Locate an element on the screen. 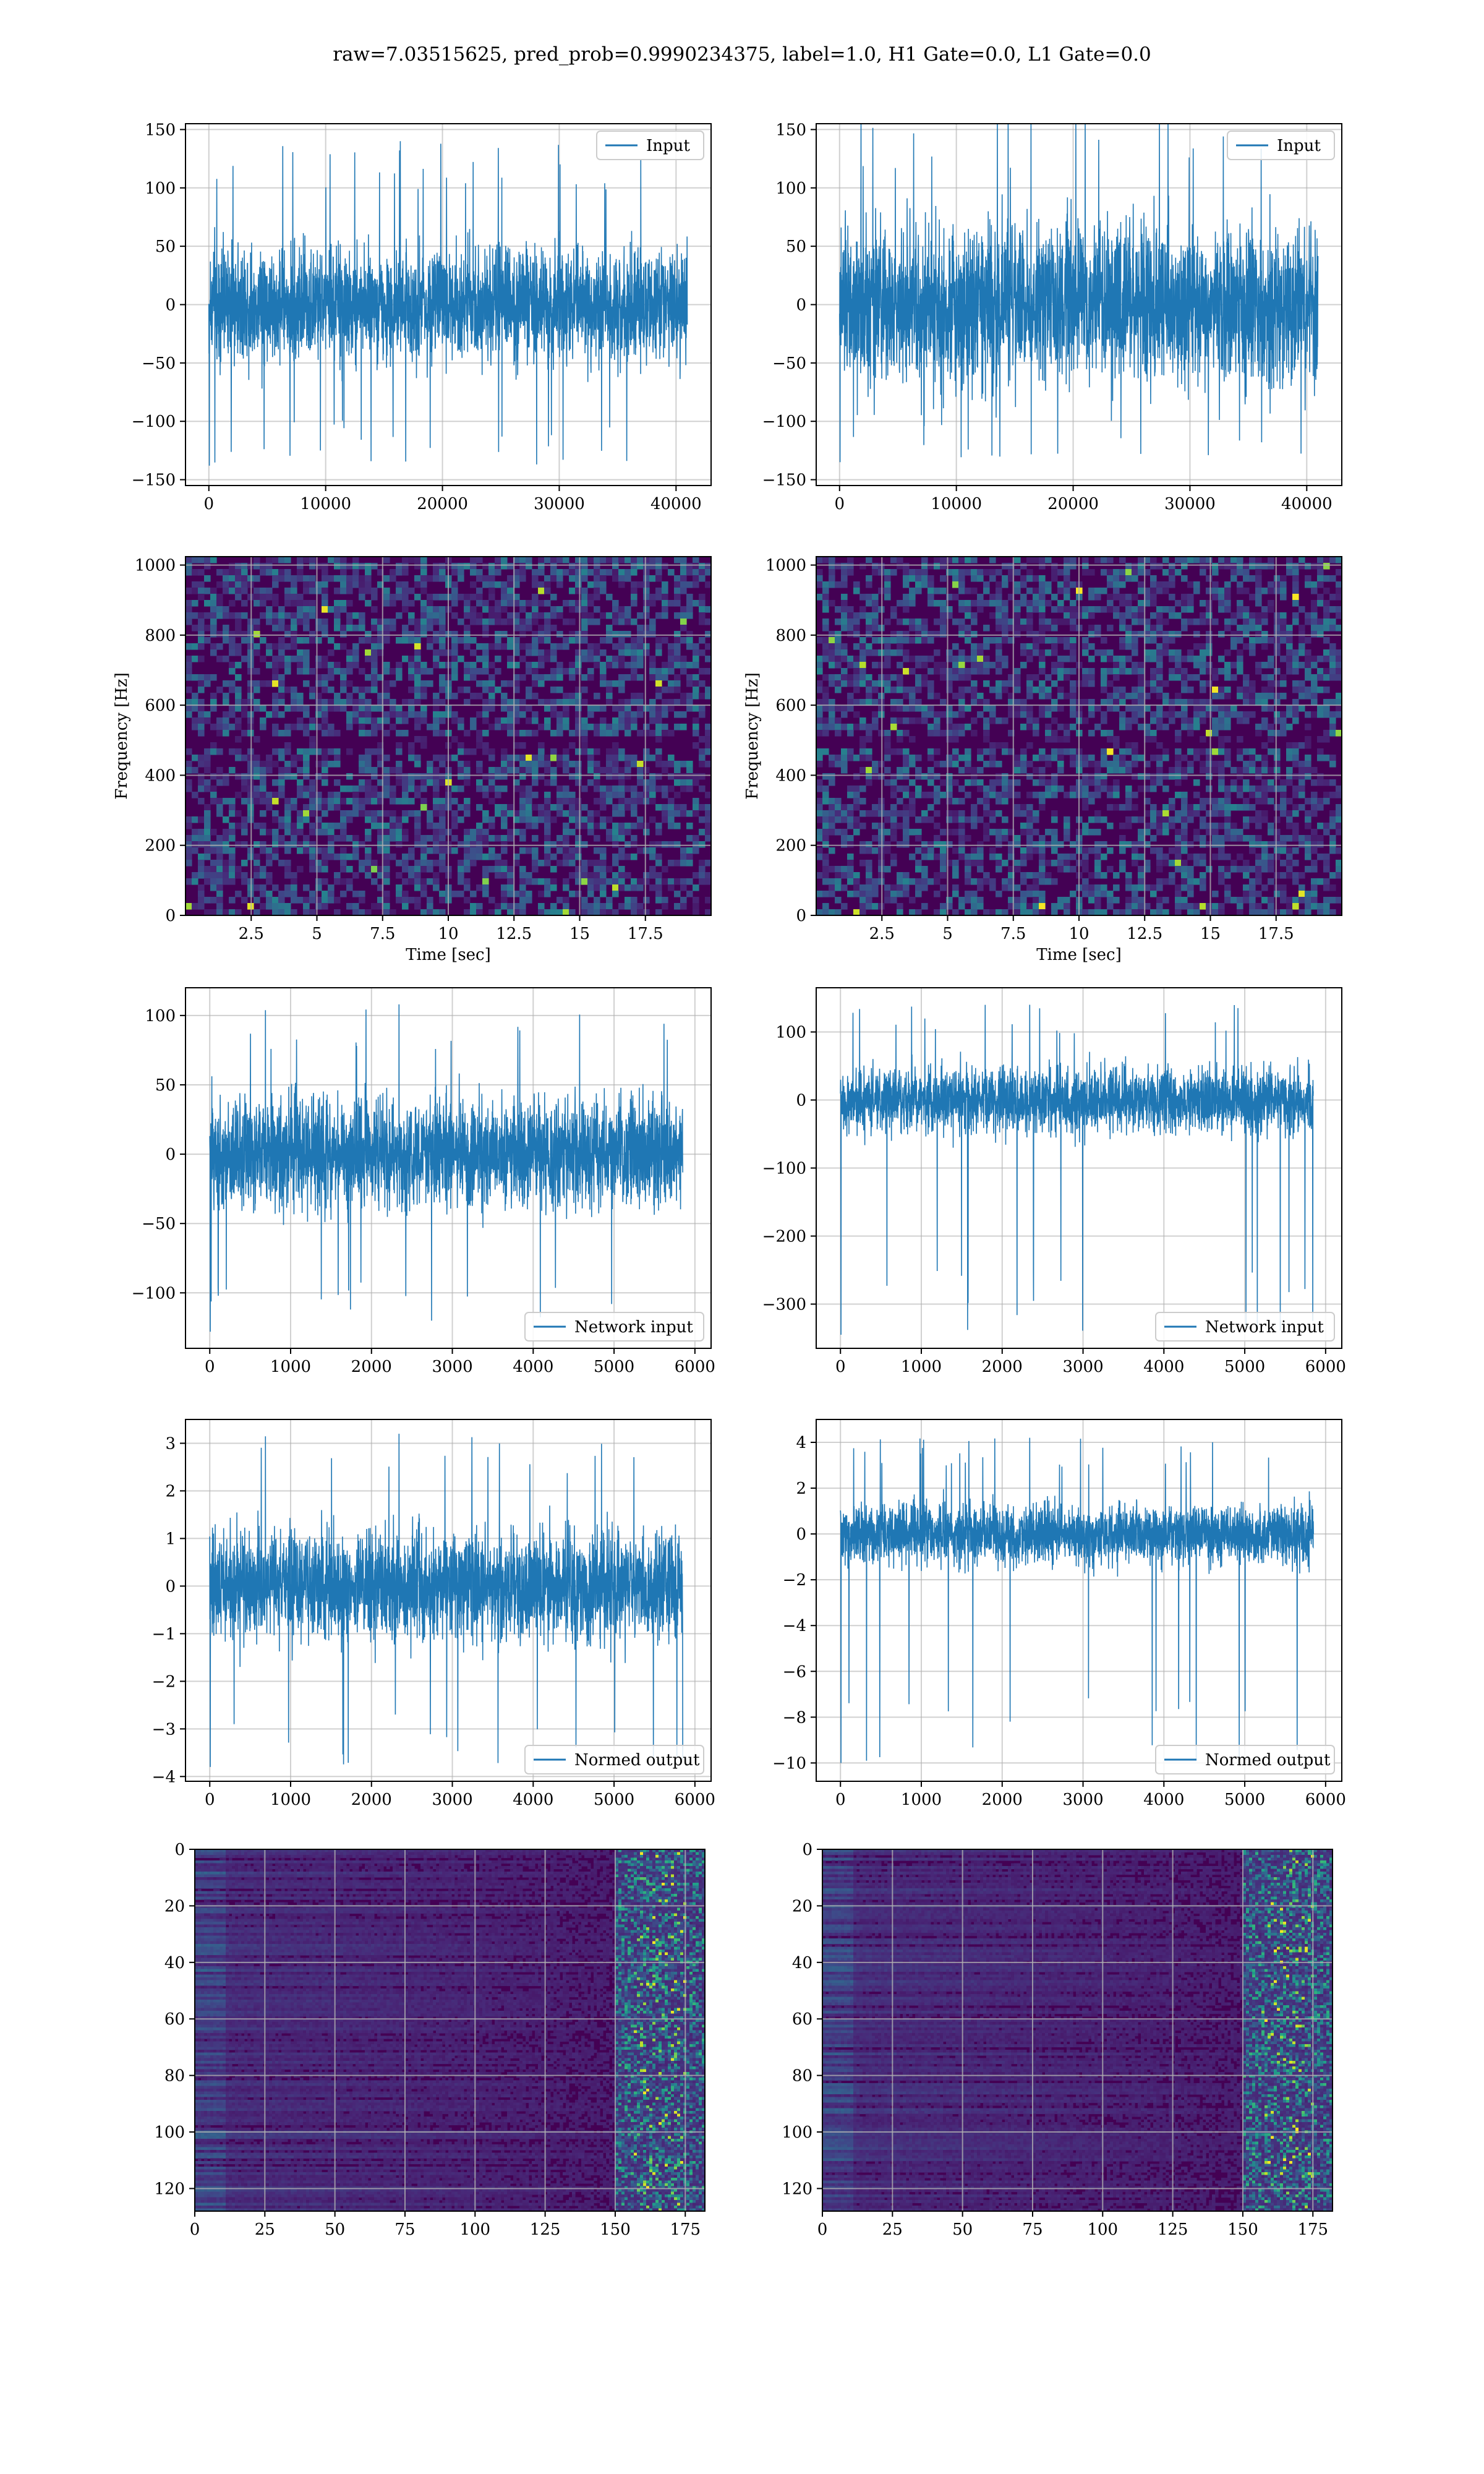  l1-network-input-y-tick-label: −300 is located at coordinates (784, 1305).